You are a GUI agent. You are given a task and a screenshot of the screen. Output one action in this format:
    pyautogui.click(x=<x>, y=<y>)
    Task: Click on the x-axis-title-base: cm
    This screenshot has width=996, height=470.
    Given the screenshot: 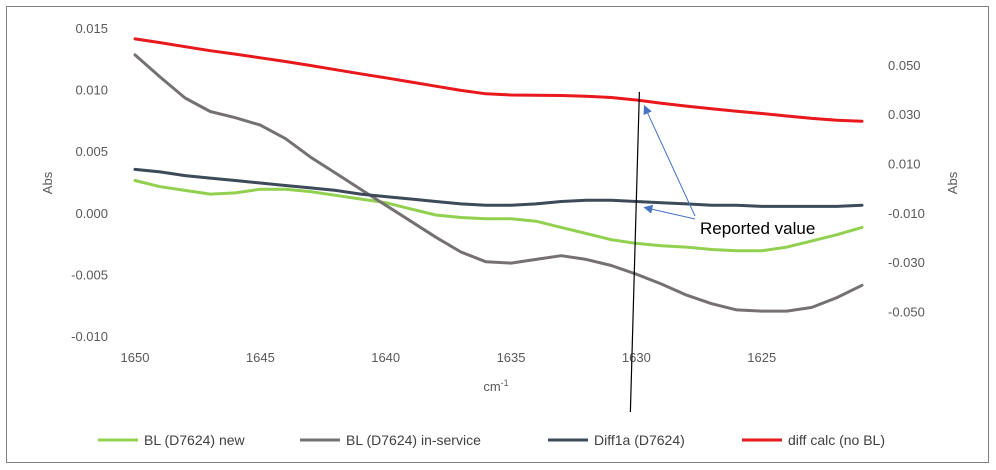 What is the action you would take?
    pyautogui.click(x=491, y=386)
    